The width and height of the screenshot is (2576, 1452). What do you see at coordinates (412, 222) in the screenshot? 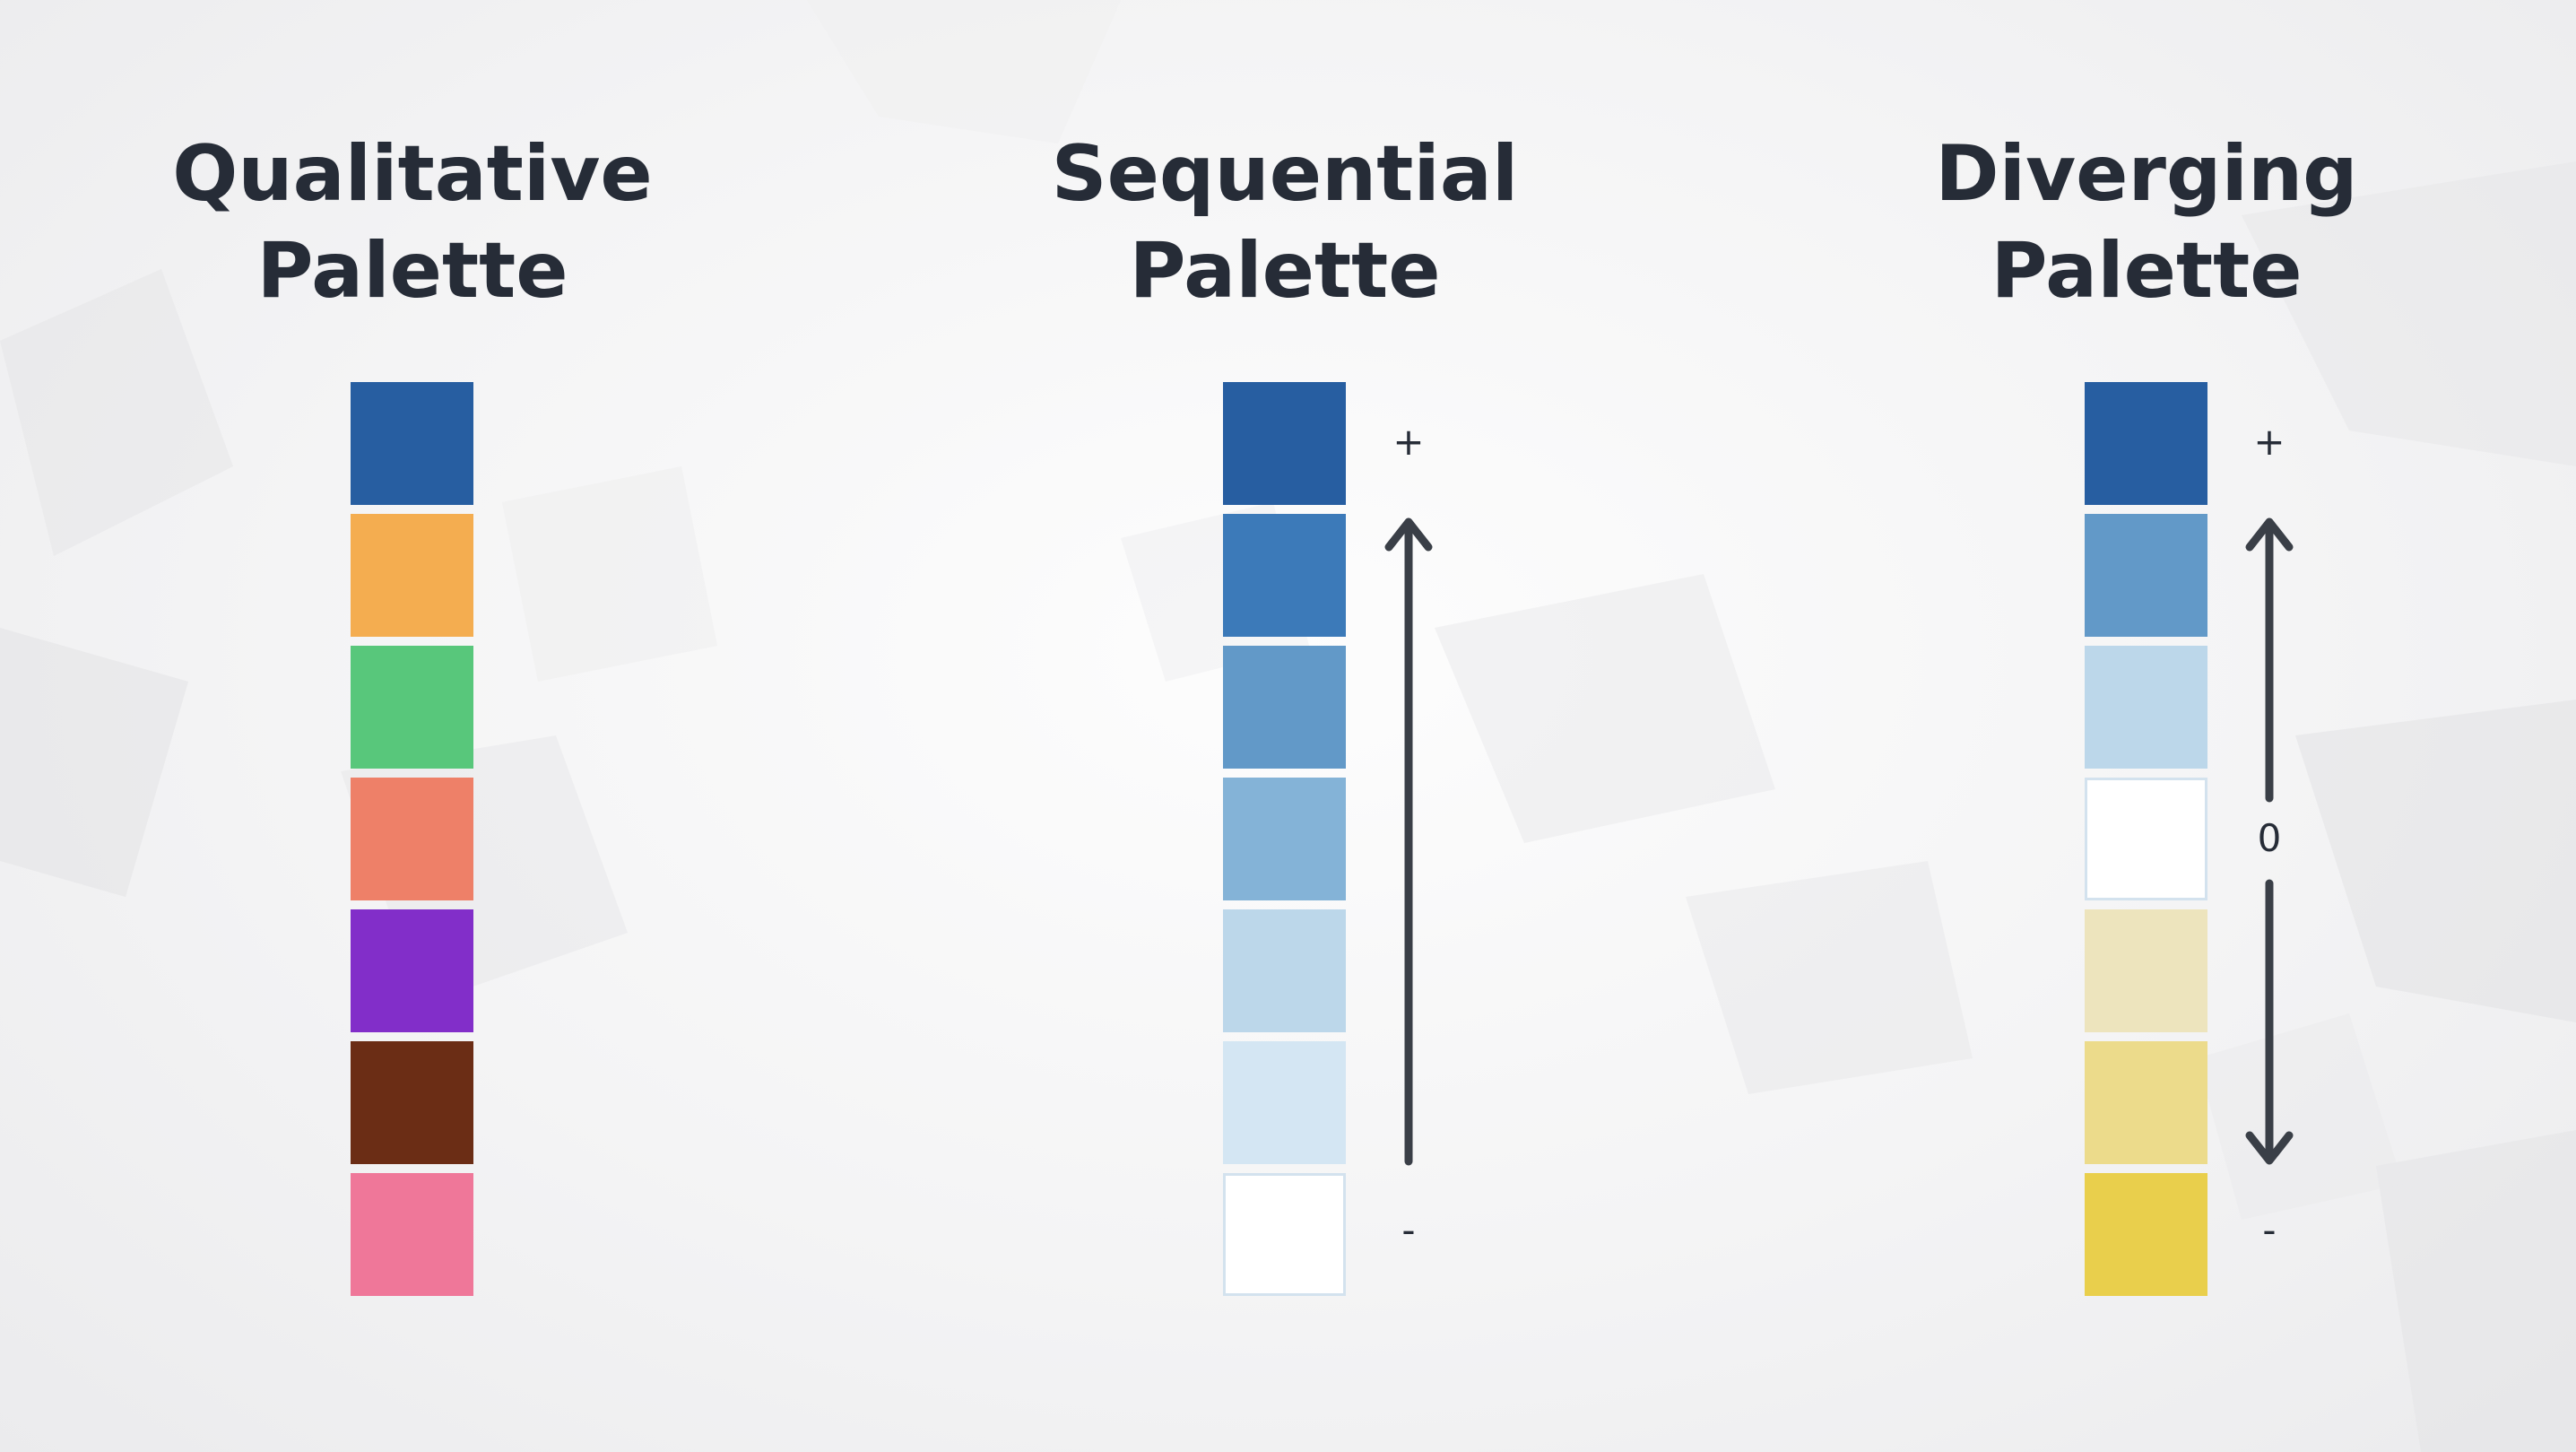
I see `qualitative-palette-title: Qualitative Palette` at bounding box center [412, 222].